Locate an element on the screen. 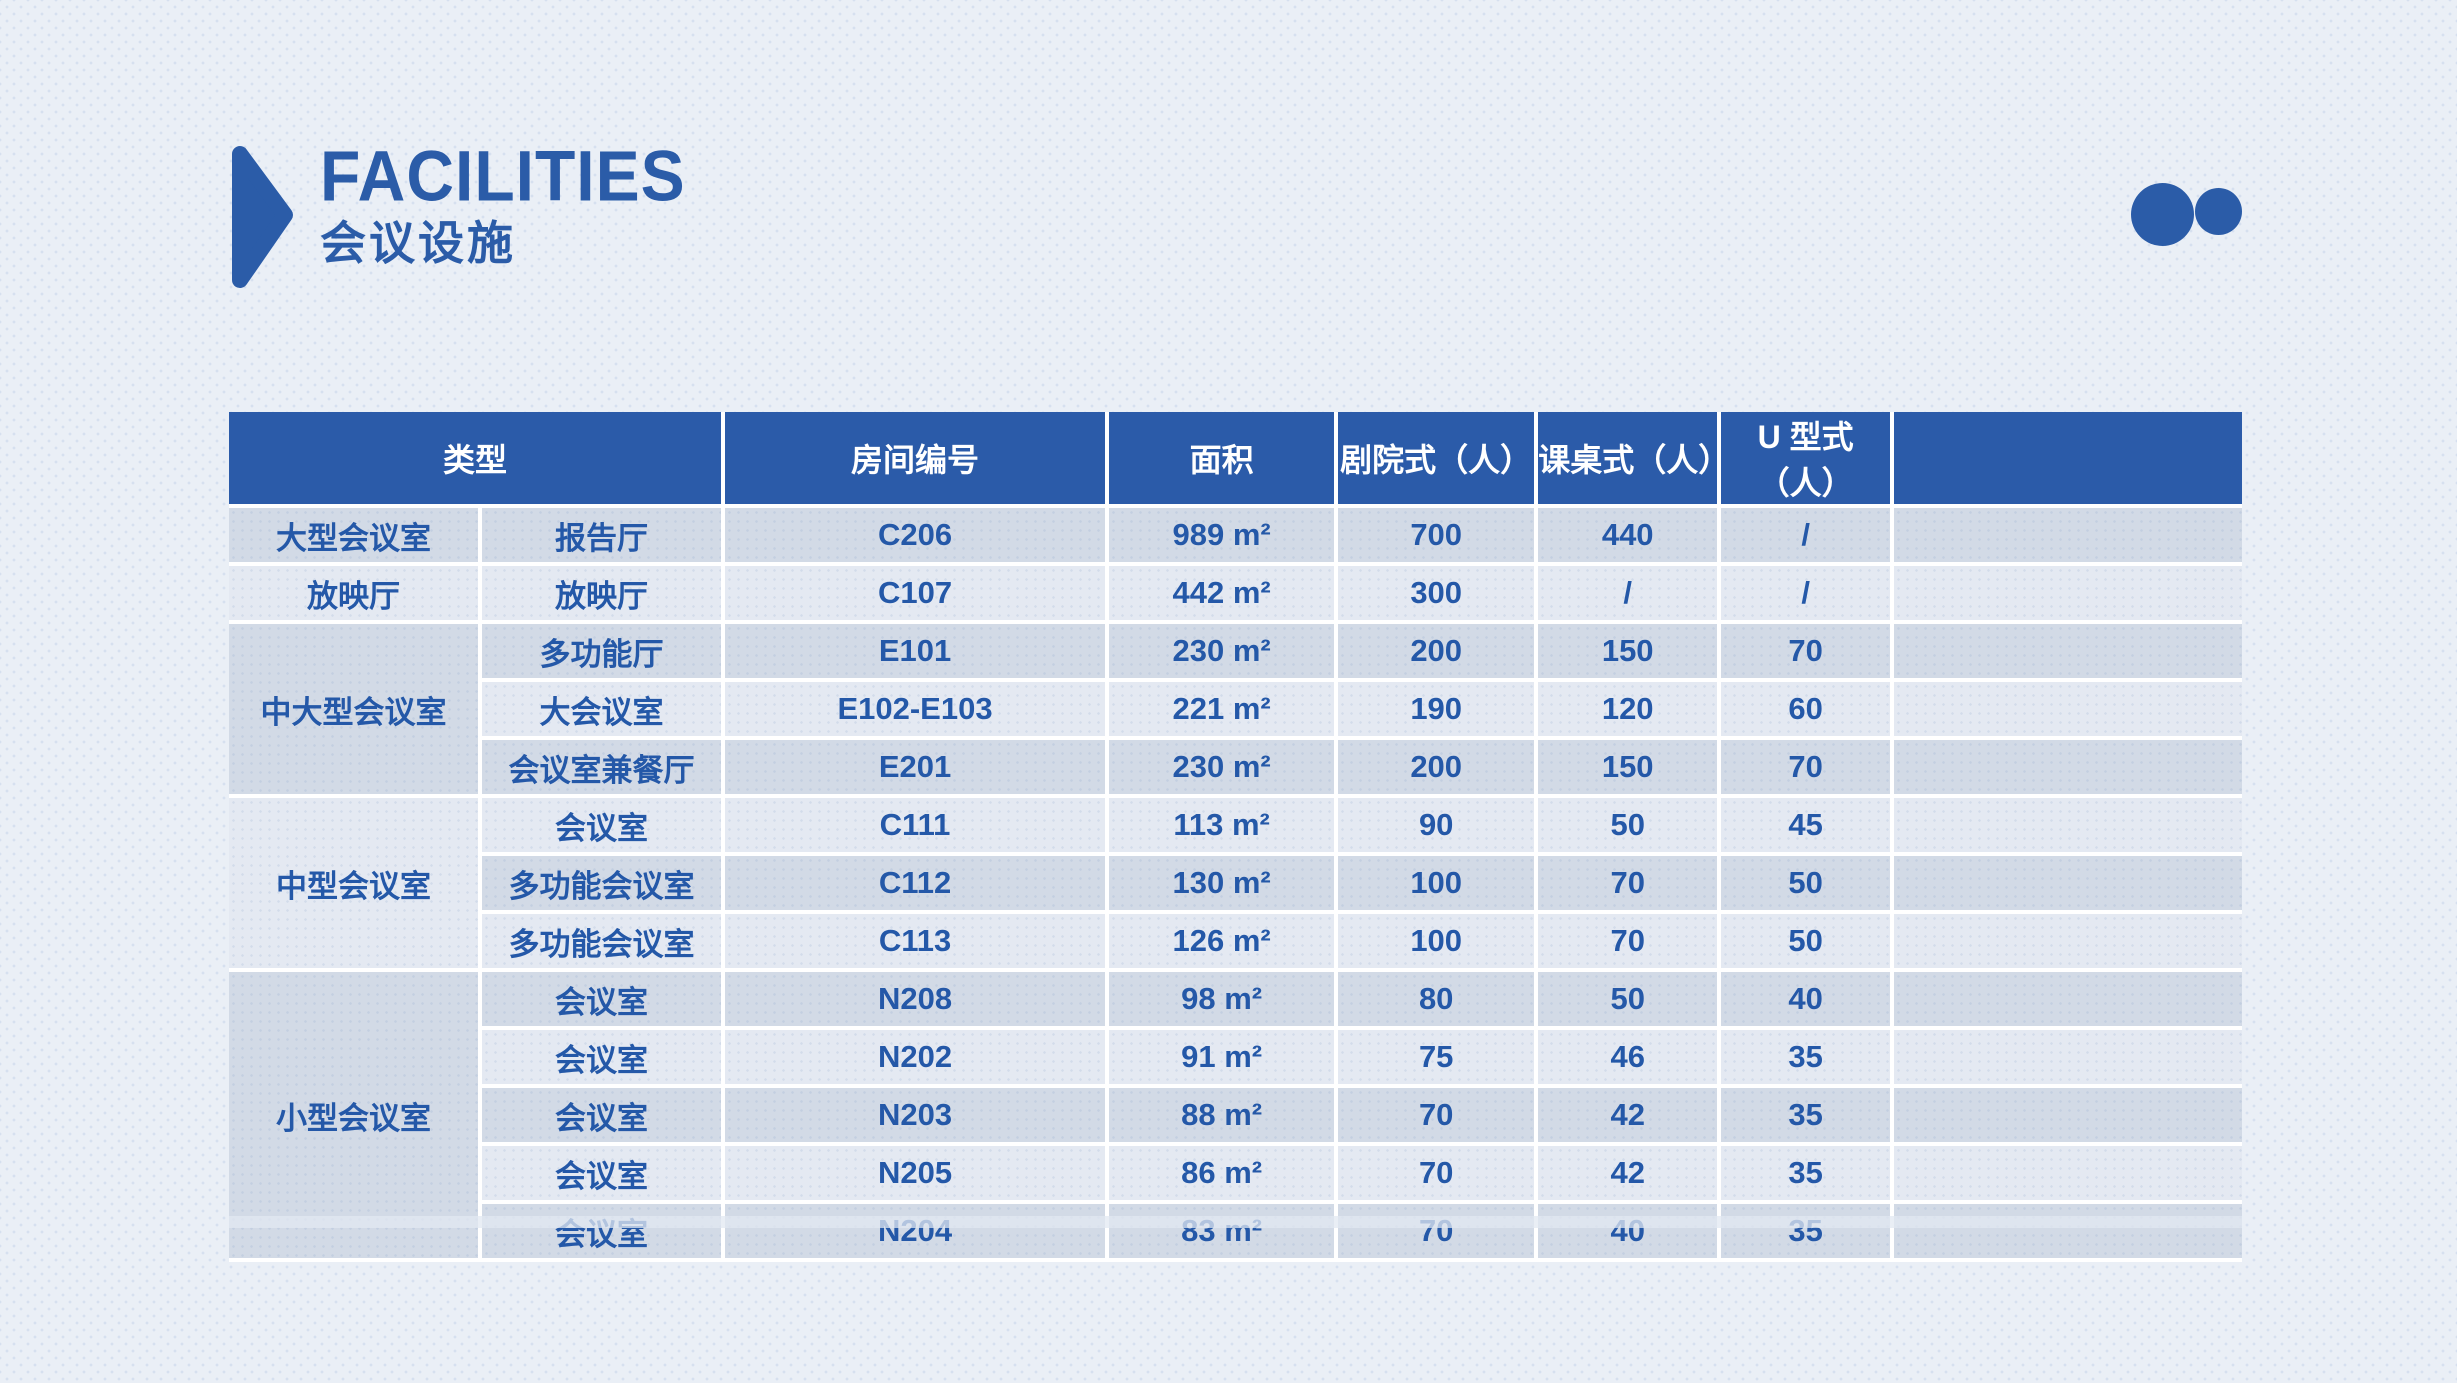 The width and height of the screenshot is (2457, 1383). col-header-spacer is located at coordinates (2067, 460).